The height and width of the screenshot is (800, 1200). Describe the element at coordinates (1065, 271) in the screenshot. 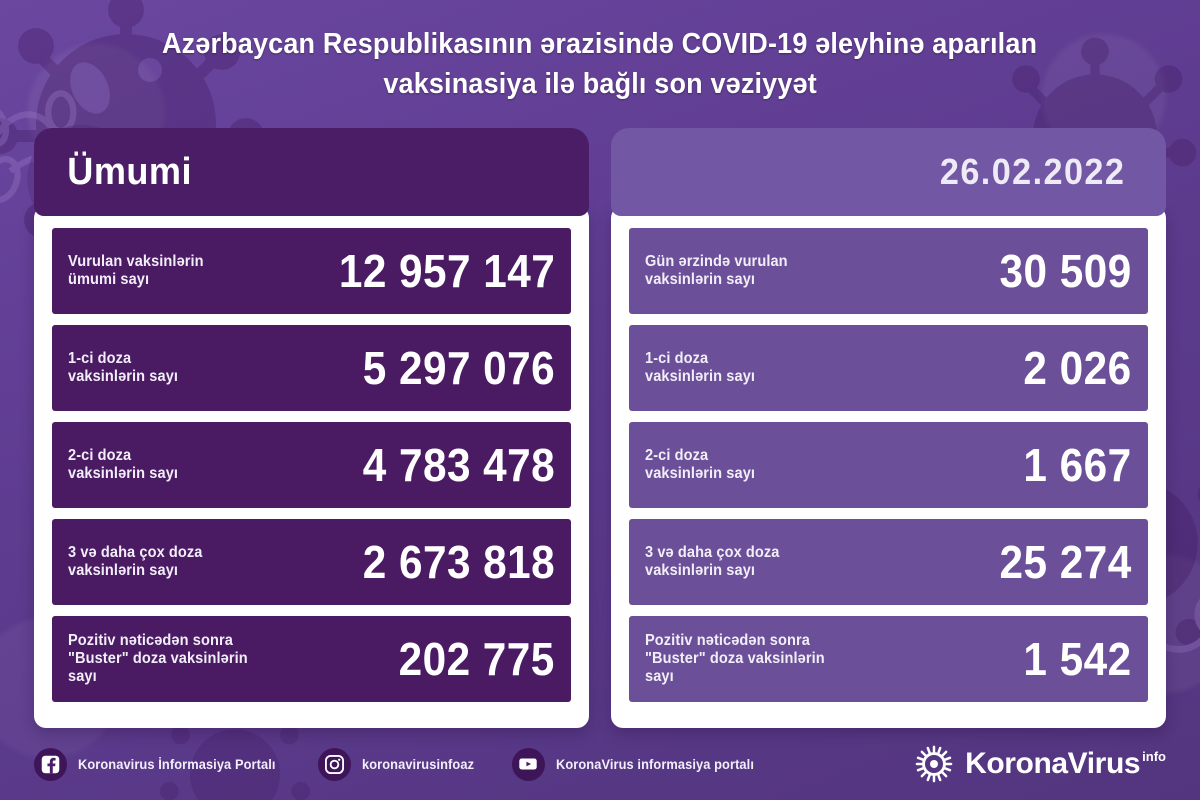

I see `stat-value: 30 509` at that location.